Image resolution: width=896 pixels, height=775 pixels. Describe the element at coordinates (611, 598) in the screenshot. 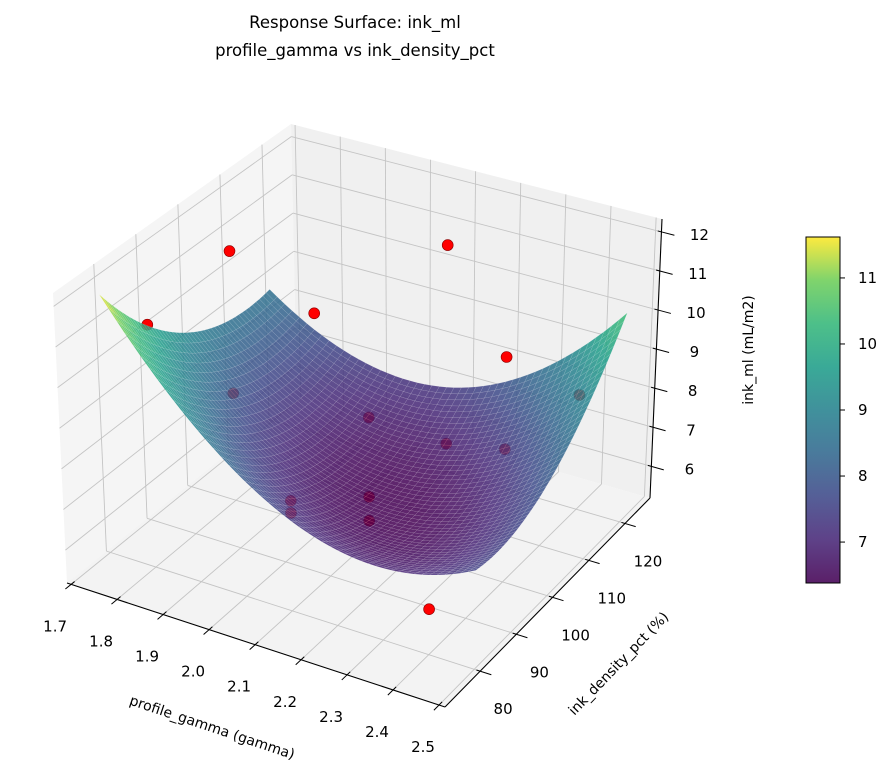

I see `y-tick-label: 110` at that location.